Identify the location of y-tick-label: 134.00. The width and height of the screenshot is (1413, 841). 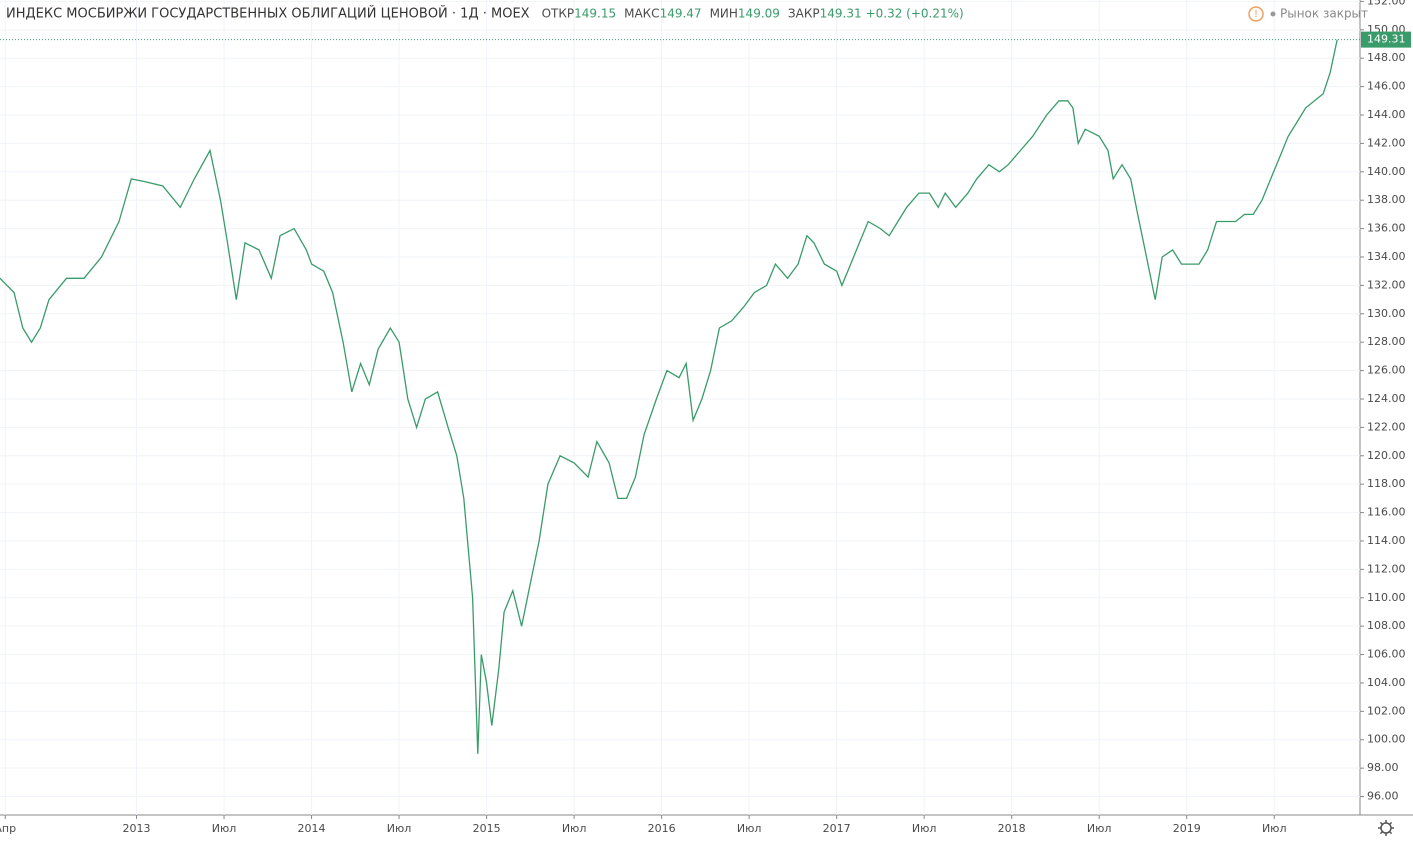
(1386, 256).